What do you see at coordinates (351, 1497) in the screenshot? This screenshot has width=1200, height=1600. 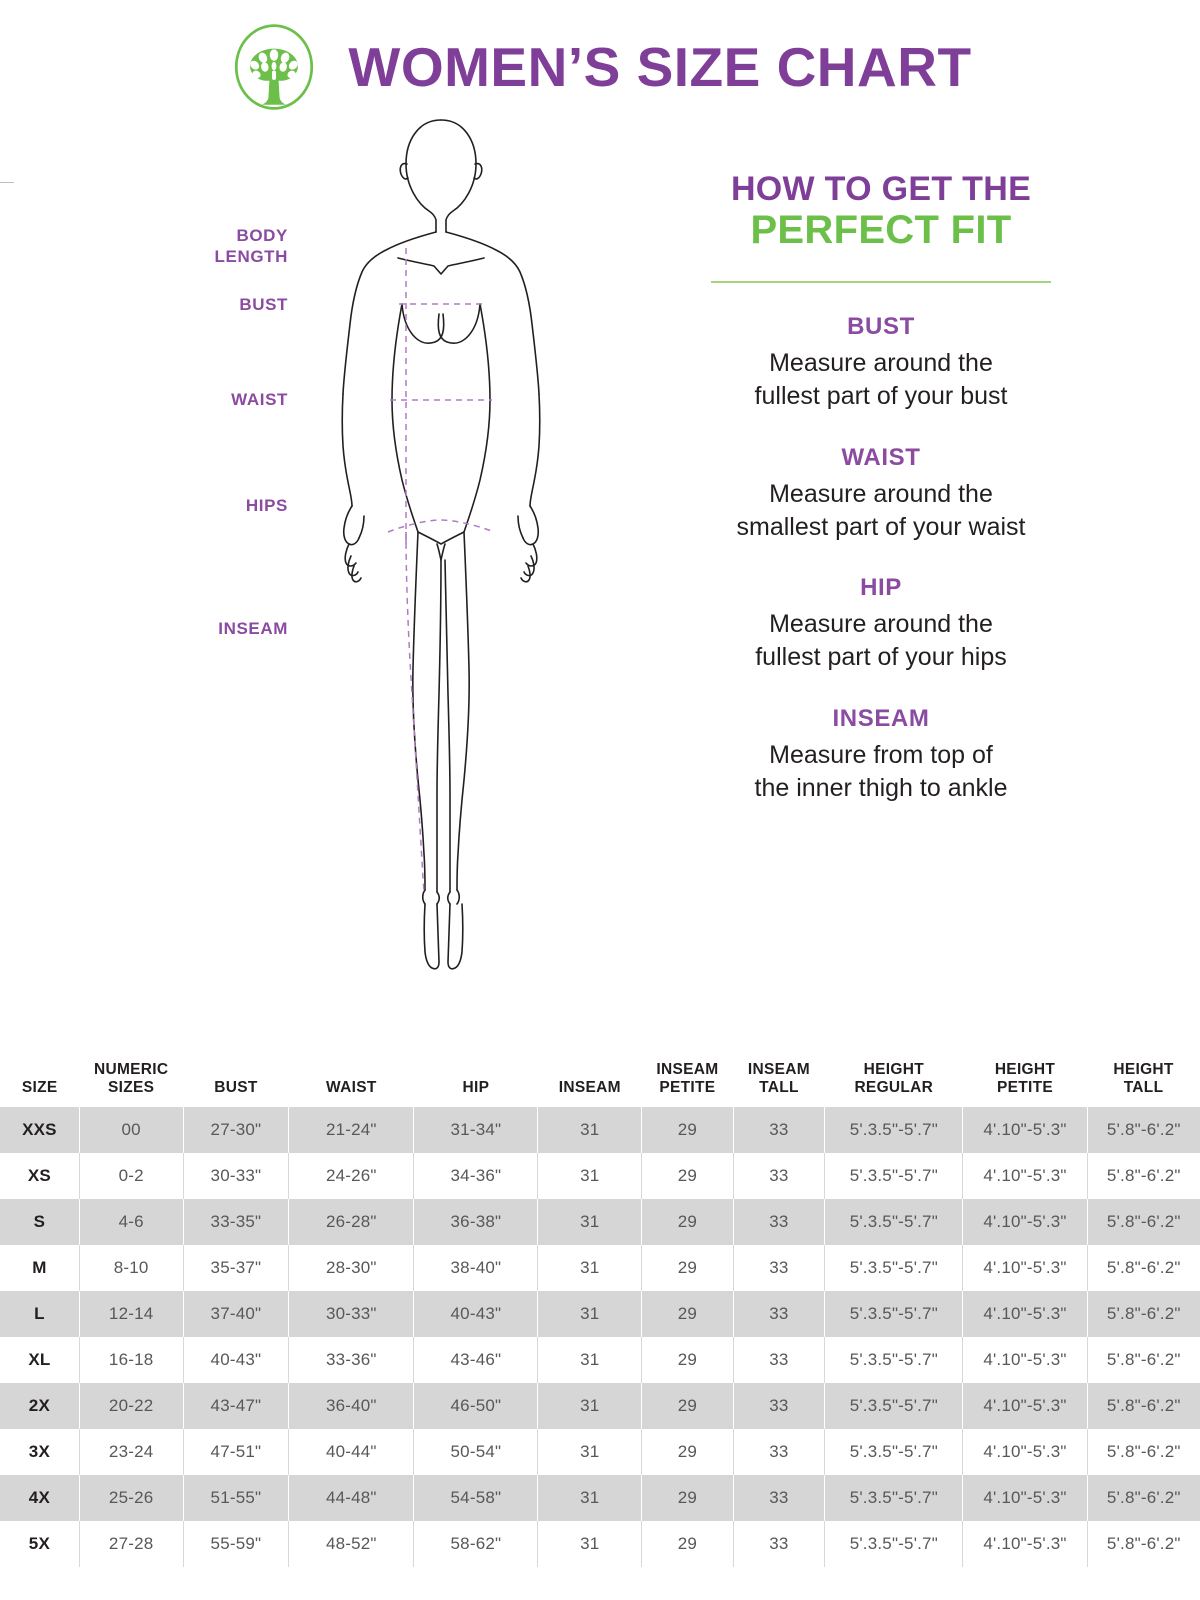 I see `table-cell: 44-48"` at bounding box center [351, 1497].